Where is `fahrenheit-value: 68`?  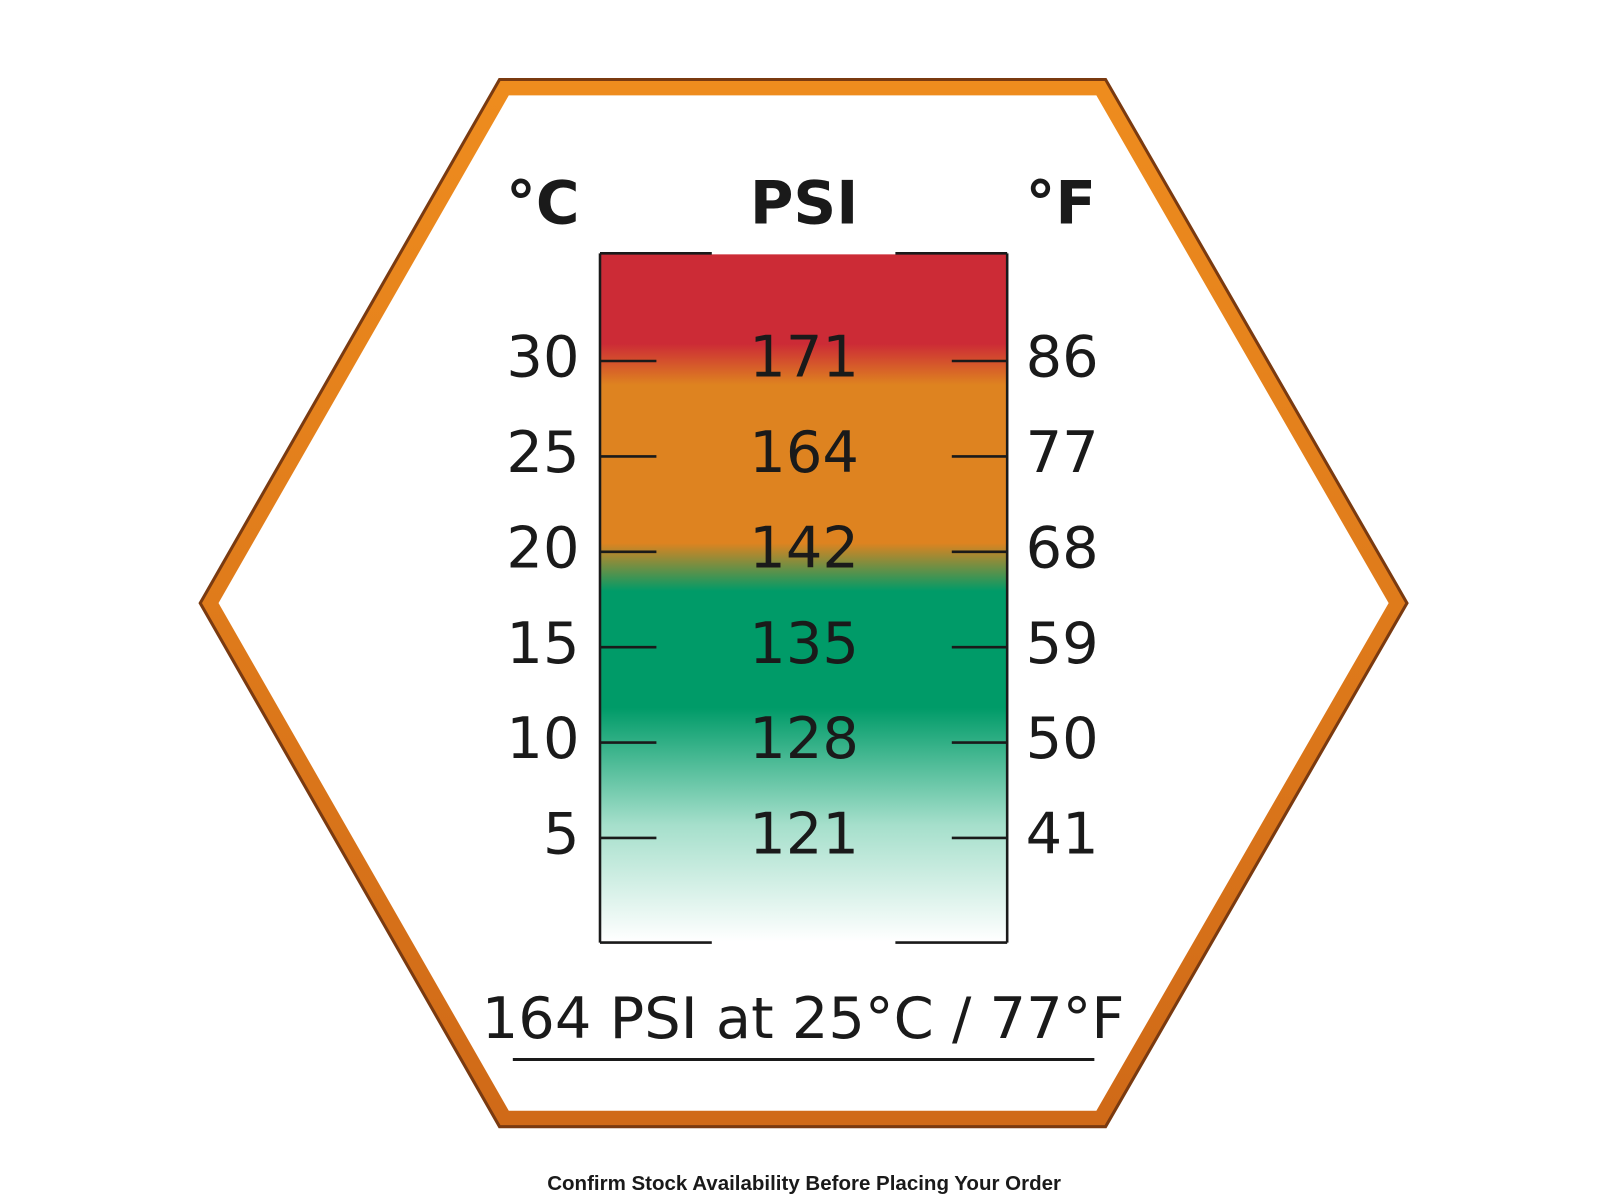
fahrenheit-value: 68 is located at coordinates (1062, 547).